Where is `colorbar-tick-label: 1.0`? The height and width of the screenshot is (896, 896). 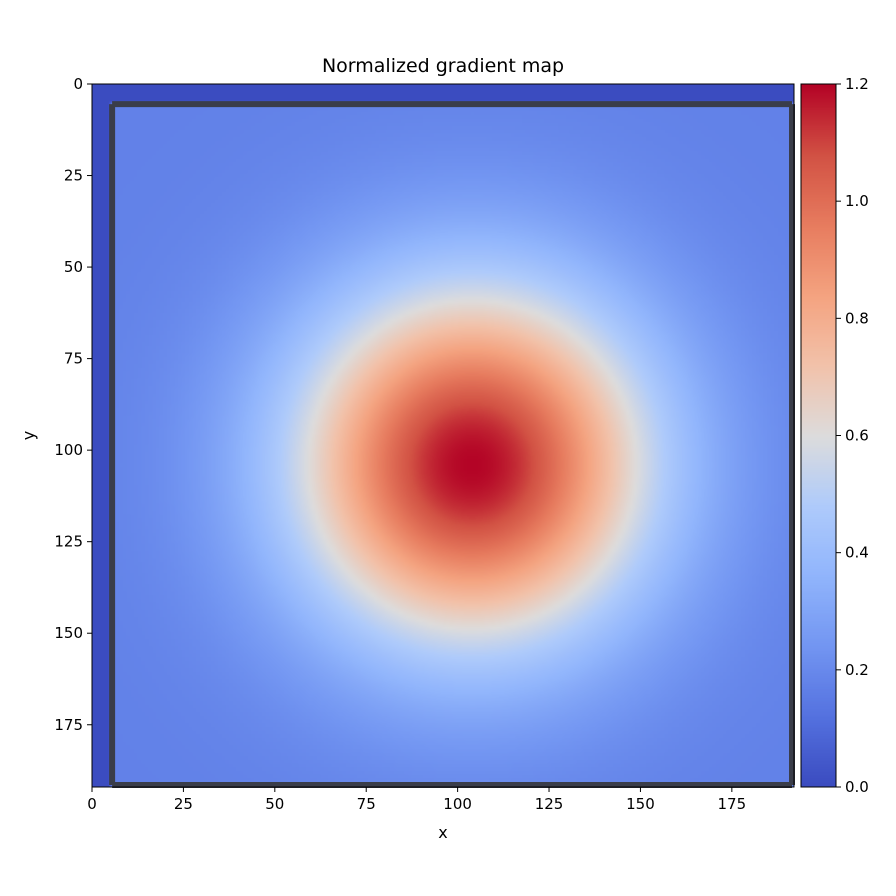
colorbar-tick-label: 1.0 is located at coordinates (857, 201).